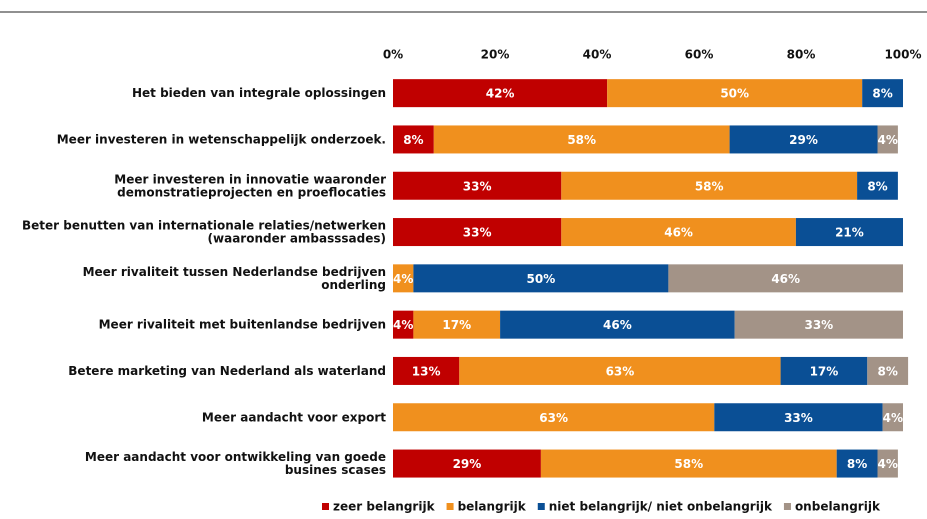 Image resolution: width=927 pixels, height=519 pixels. Describe the element at coordinates (902, 55) in the screenshot. I see `x-tick-label: 100%` at that location.